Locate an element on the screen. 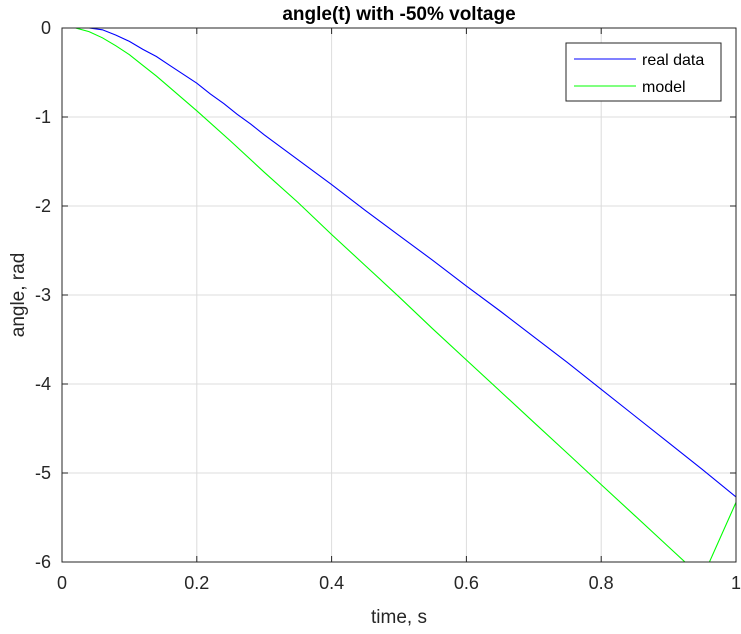 This screenshot has height=634, width=741. x-tick-label: 0.8 is located at coordinates (601, 583).